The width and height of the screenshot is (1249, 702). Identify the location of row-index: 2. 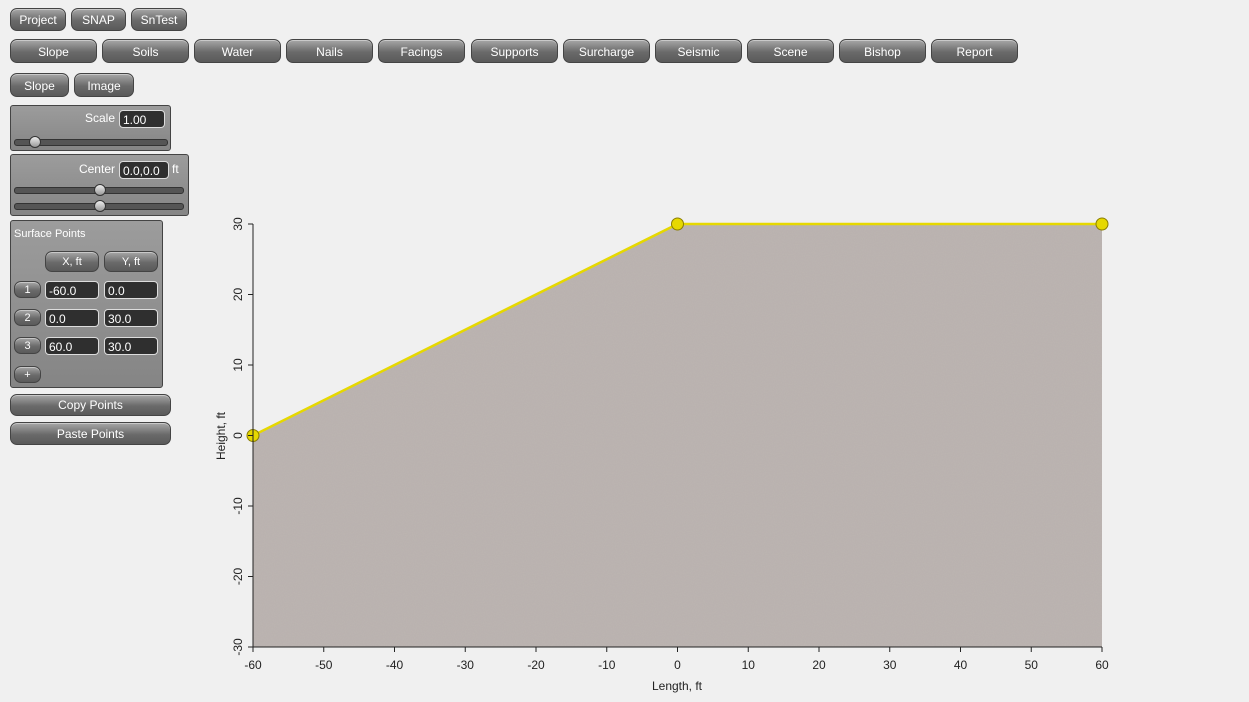
(27, 317).